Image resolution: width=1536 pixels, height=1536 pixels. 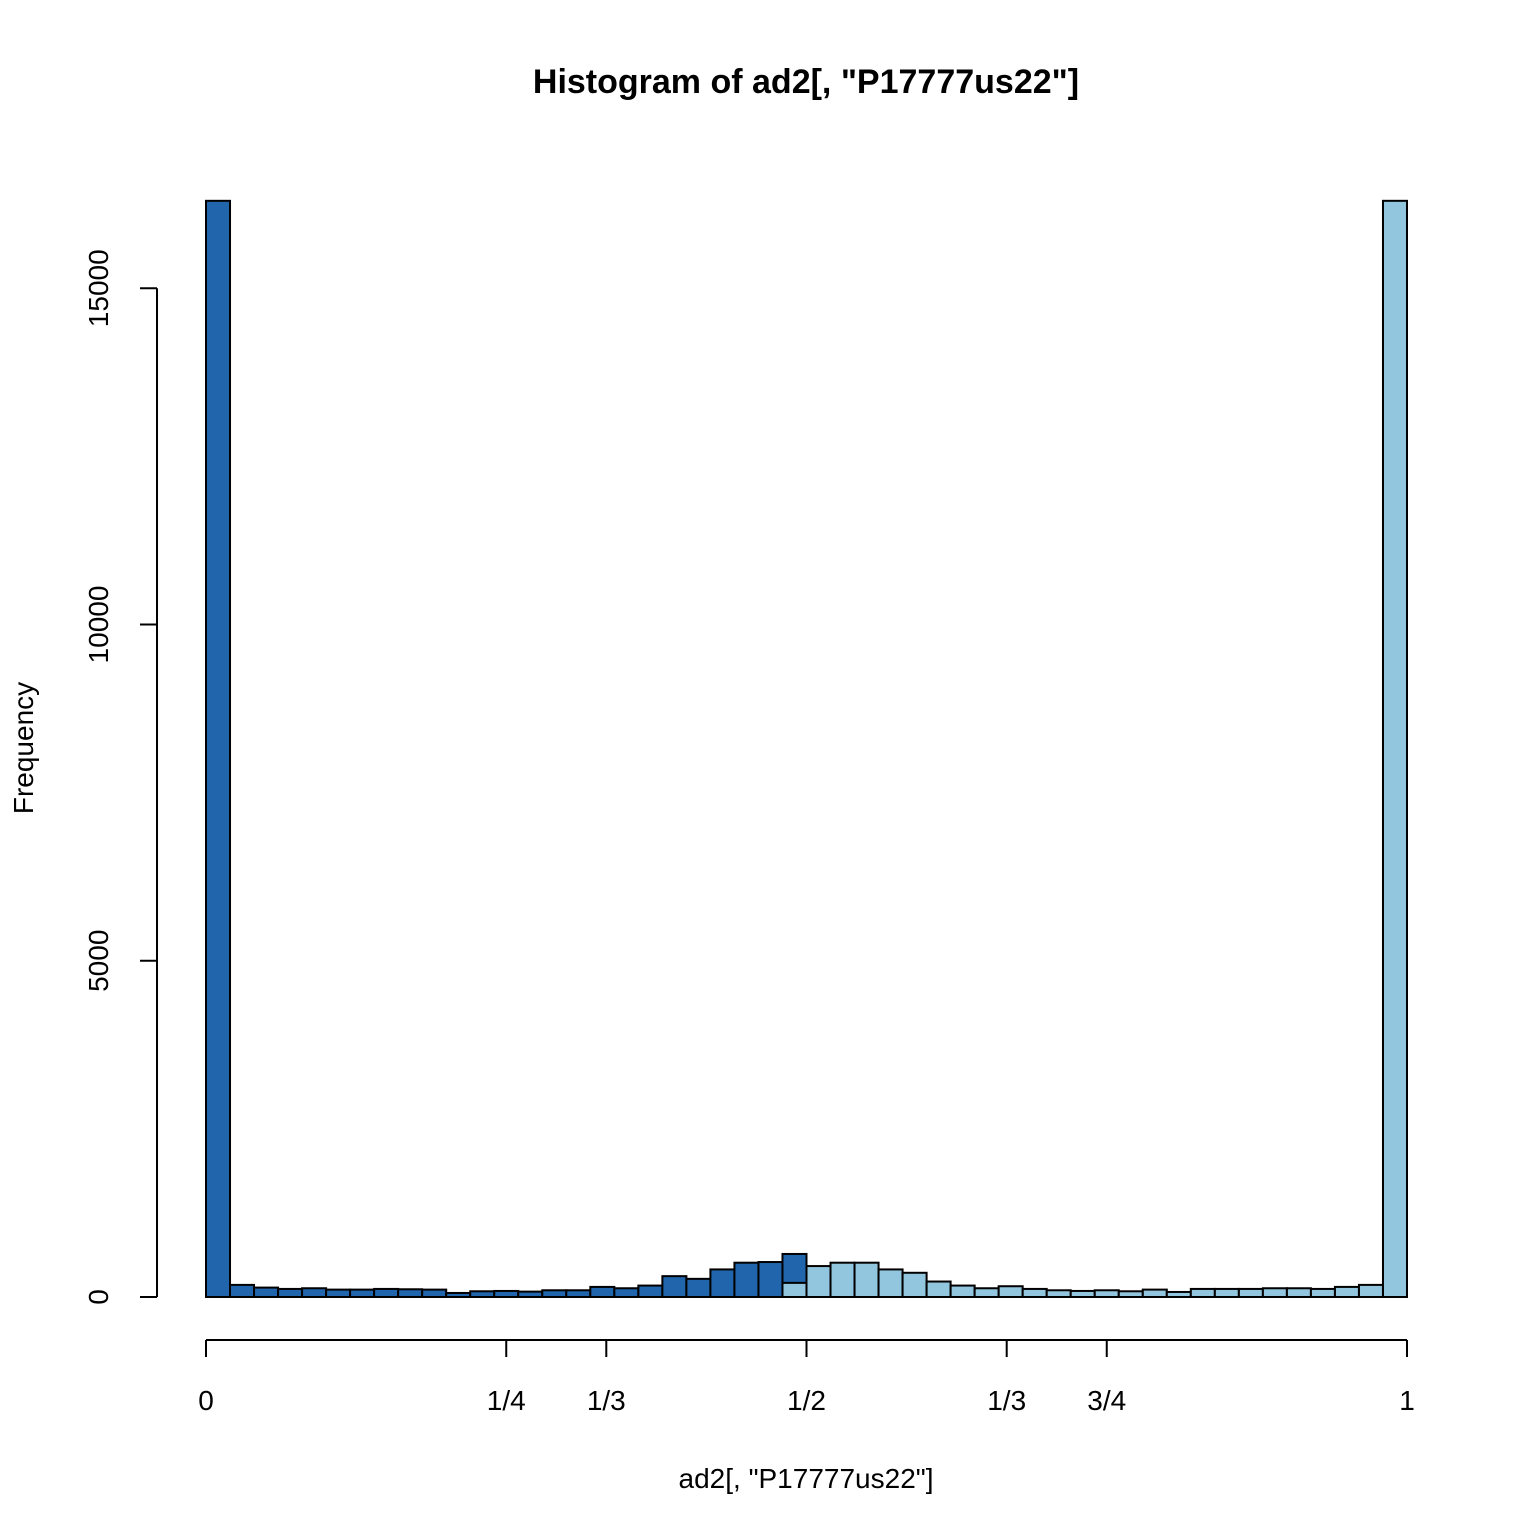 What do you see at coordinates (98, 1297) in the screenshot?
I see `y-tick-label: 0` at bounding box center [98, 1297].